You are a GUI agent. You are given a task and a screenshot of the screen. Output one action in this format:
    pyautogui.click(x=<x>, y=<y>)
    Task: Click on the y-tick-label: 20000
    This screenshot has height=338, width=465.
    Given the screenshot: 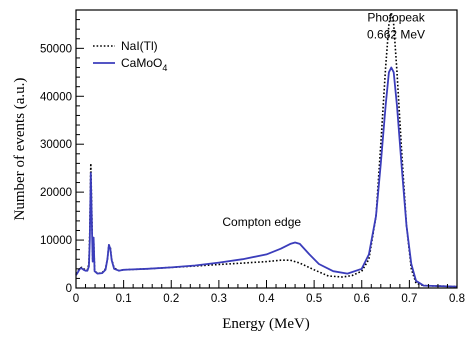 What is the action you would take?
    pyautogui.click(x=56, y=193)
    